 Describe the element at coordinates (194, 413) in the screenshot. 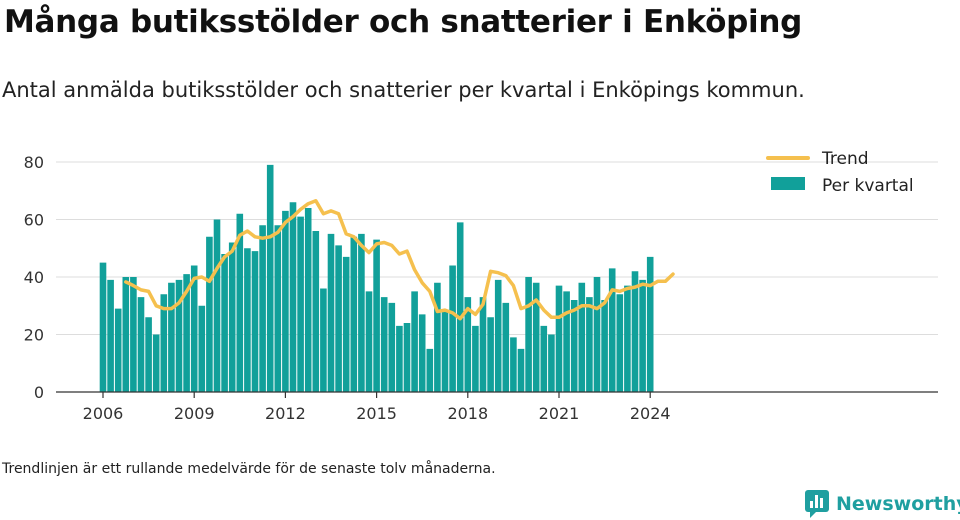

I see `x-tick-label: 2009` at that location.